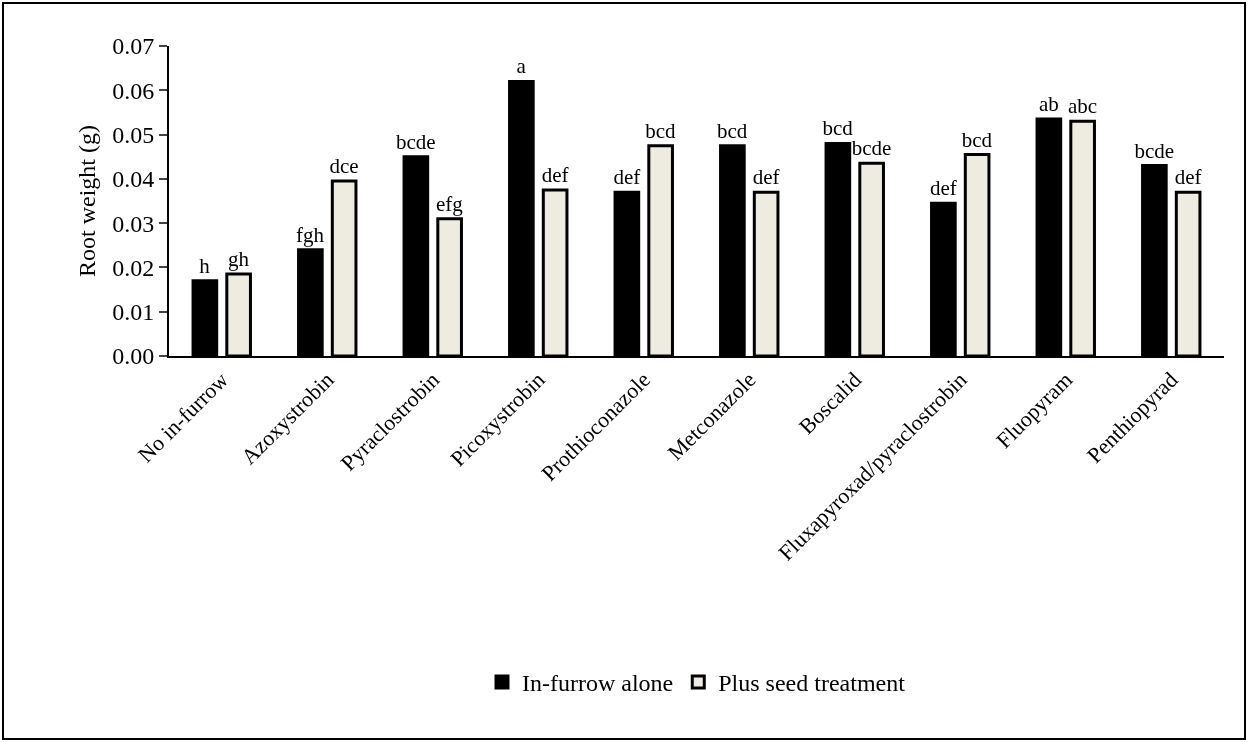  I want to click on y-tick-label: 0.01, so click(133, 312).